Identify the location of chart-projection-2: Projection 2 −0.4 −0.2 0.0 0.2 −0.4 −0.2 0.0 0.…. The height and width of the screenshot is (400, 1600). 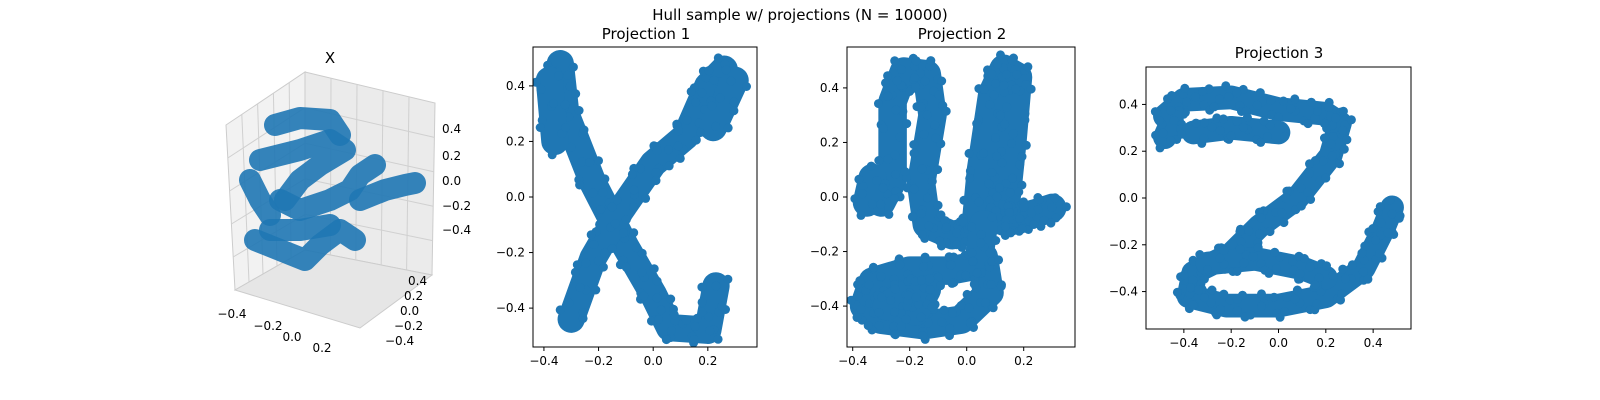
(943, 196).